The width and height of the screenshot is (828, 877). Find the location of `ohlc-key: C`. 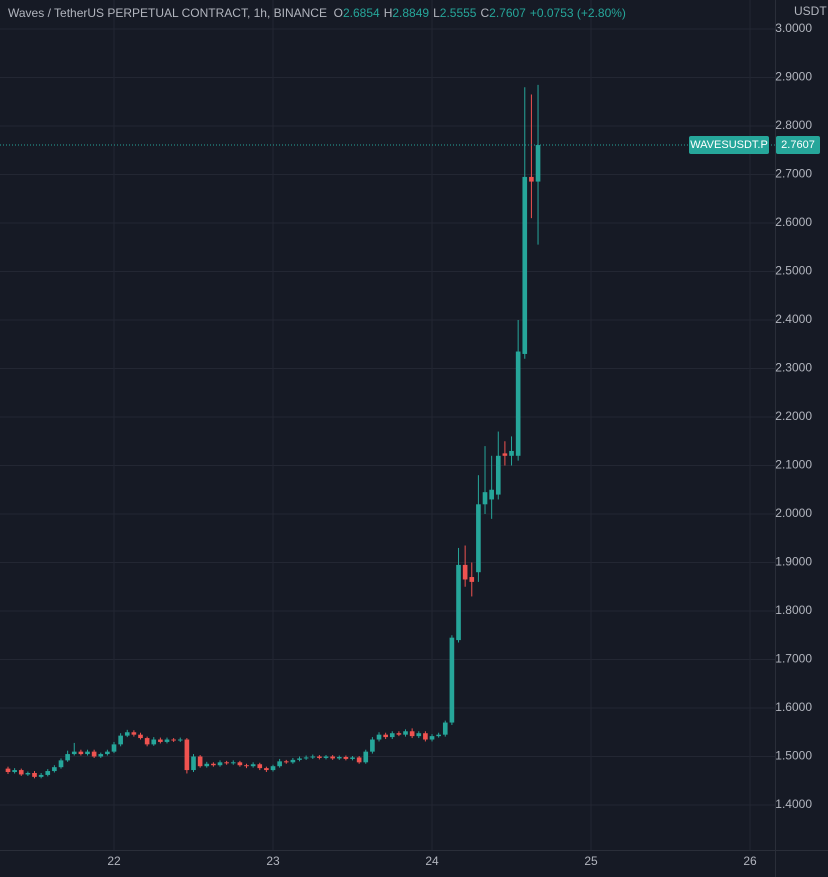

ohlc-key: C is located at coordinates (485, 13).